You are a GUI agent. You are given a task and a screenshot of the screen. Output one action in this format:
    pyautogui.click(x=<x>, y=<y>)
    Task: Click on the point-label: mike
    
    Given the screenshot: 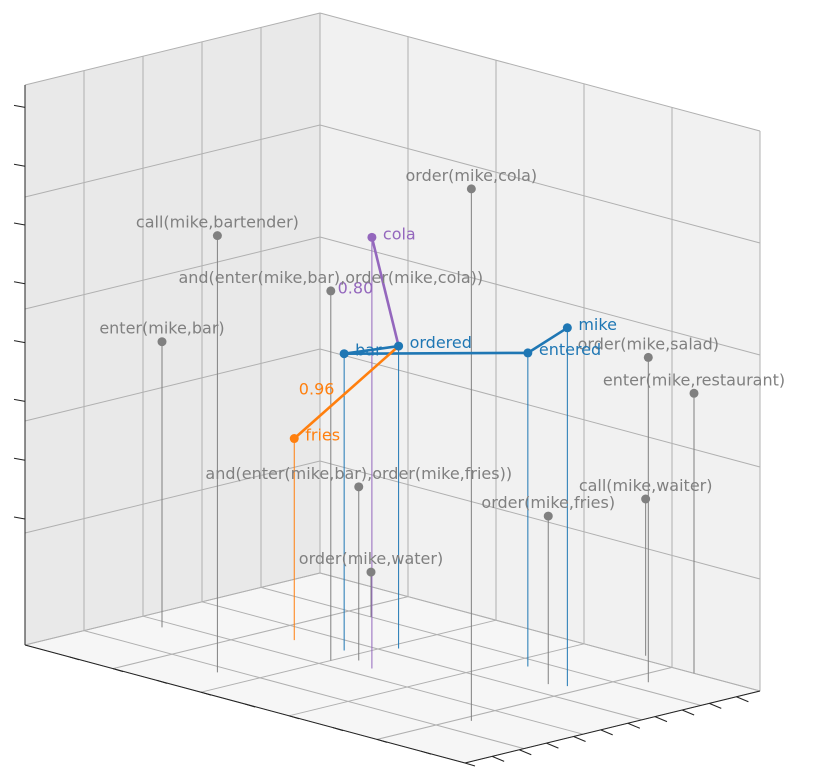 What is the action you would take?
    pyautogui.click(x=597, y=324)
    